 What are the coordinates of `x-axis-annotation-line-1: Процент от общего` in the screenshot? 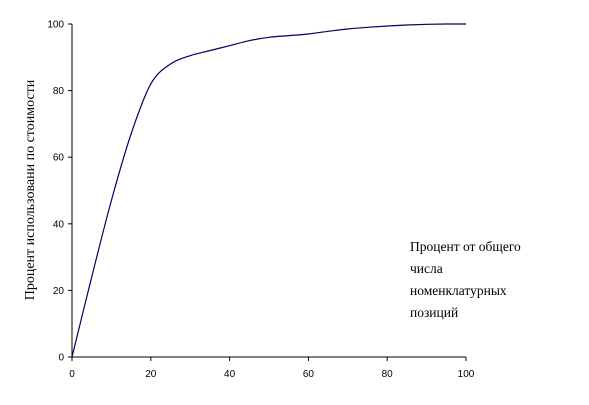 It's located at (465, 246).